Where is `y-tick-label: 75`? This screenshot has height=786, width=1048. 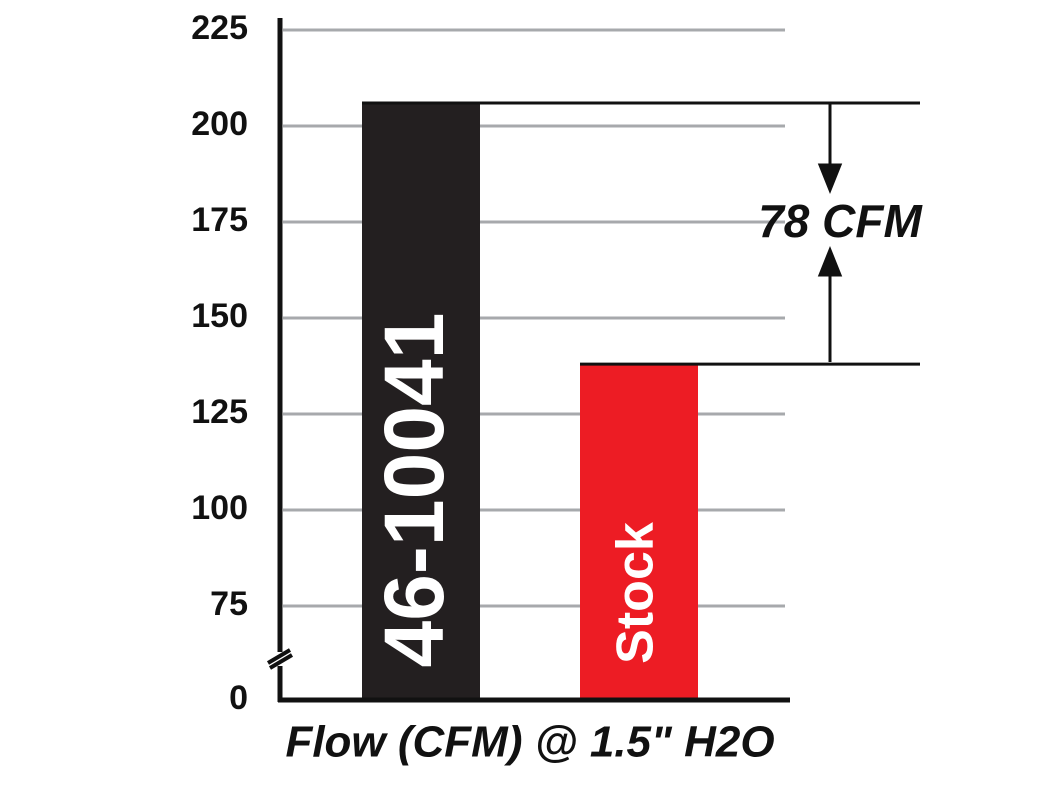 y-tick-label: 75 is located at coordinates (229, 604).